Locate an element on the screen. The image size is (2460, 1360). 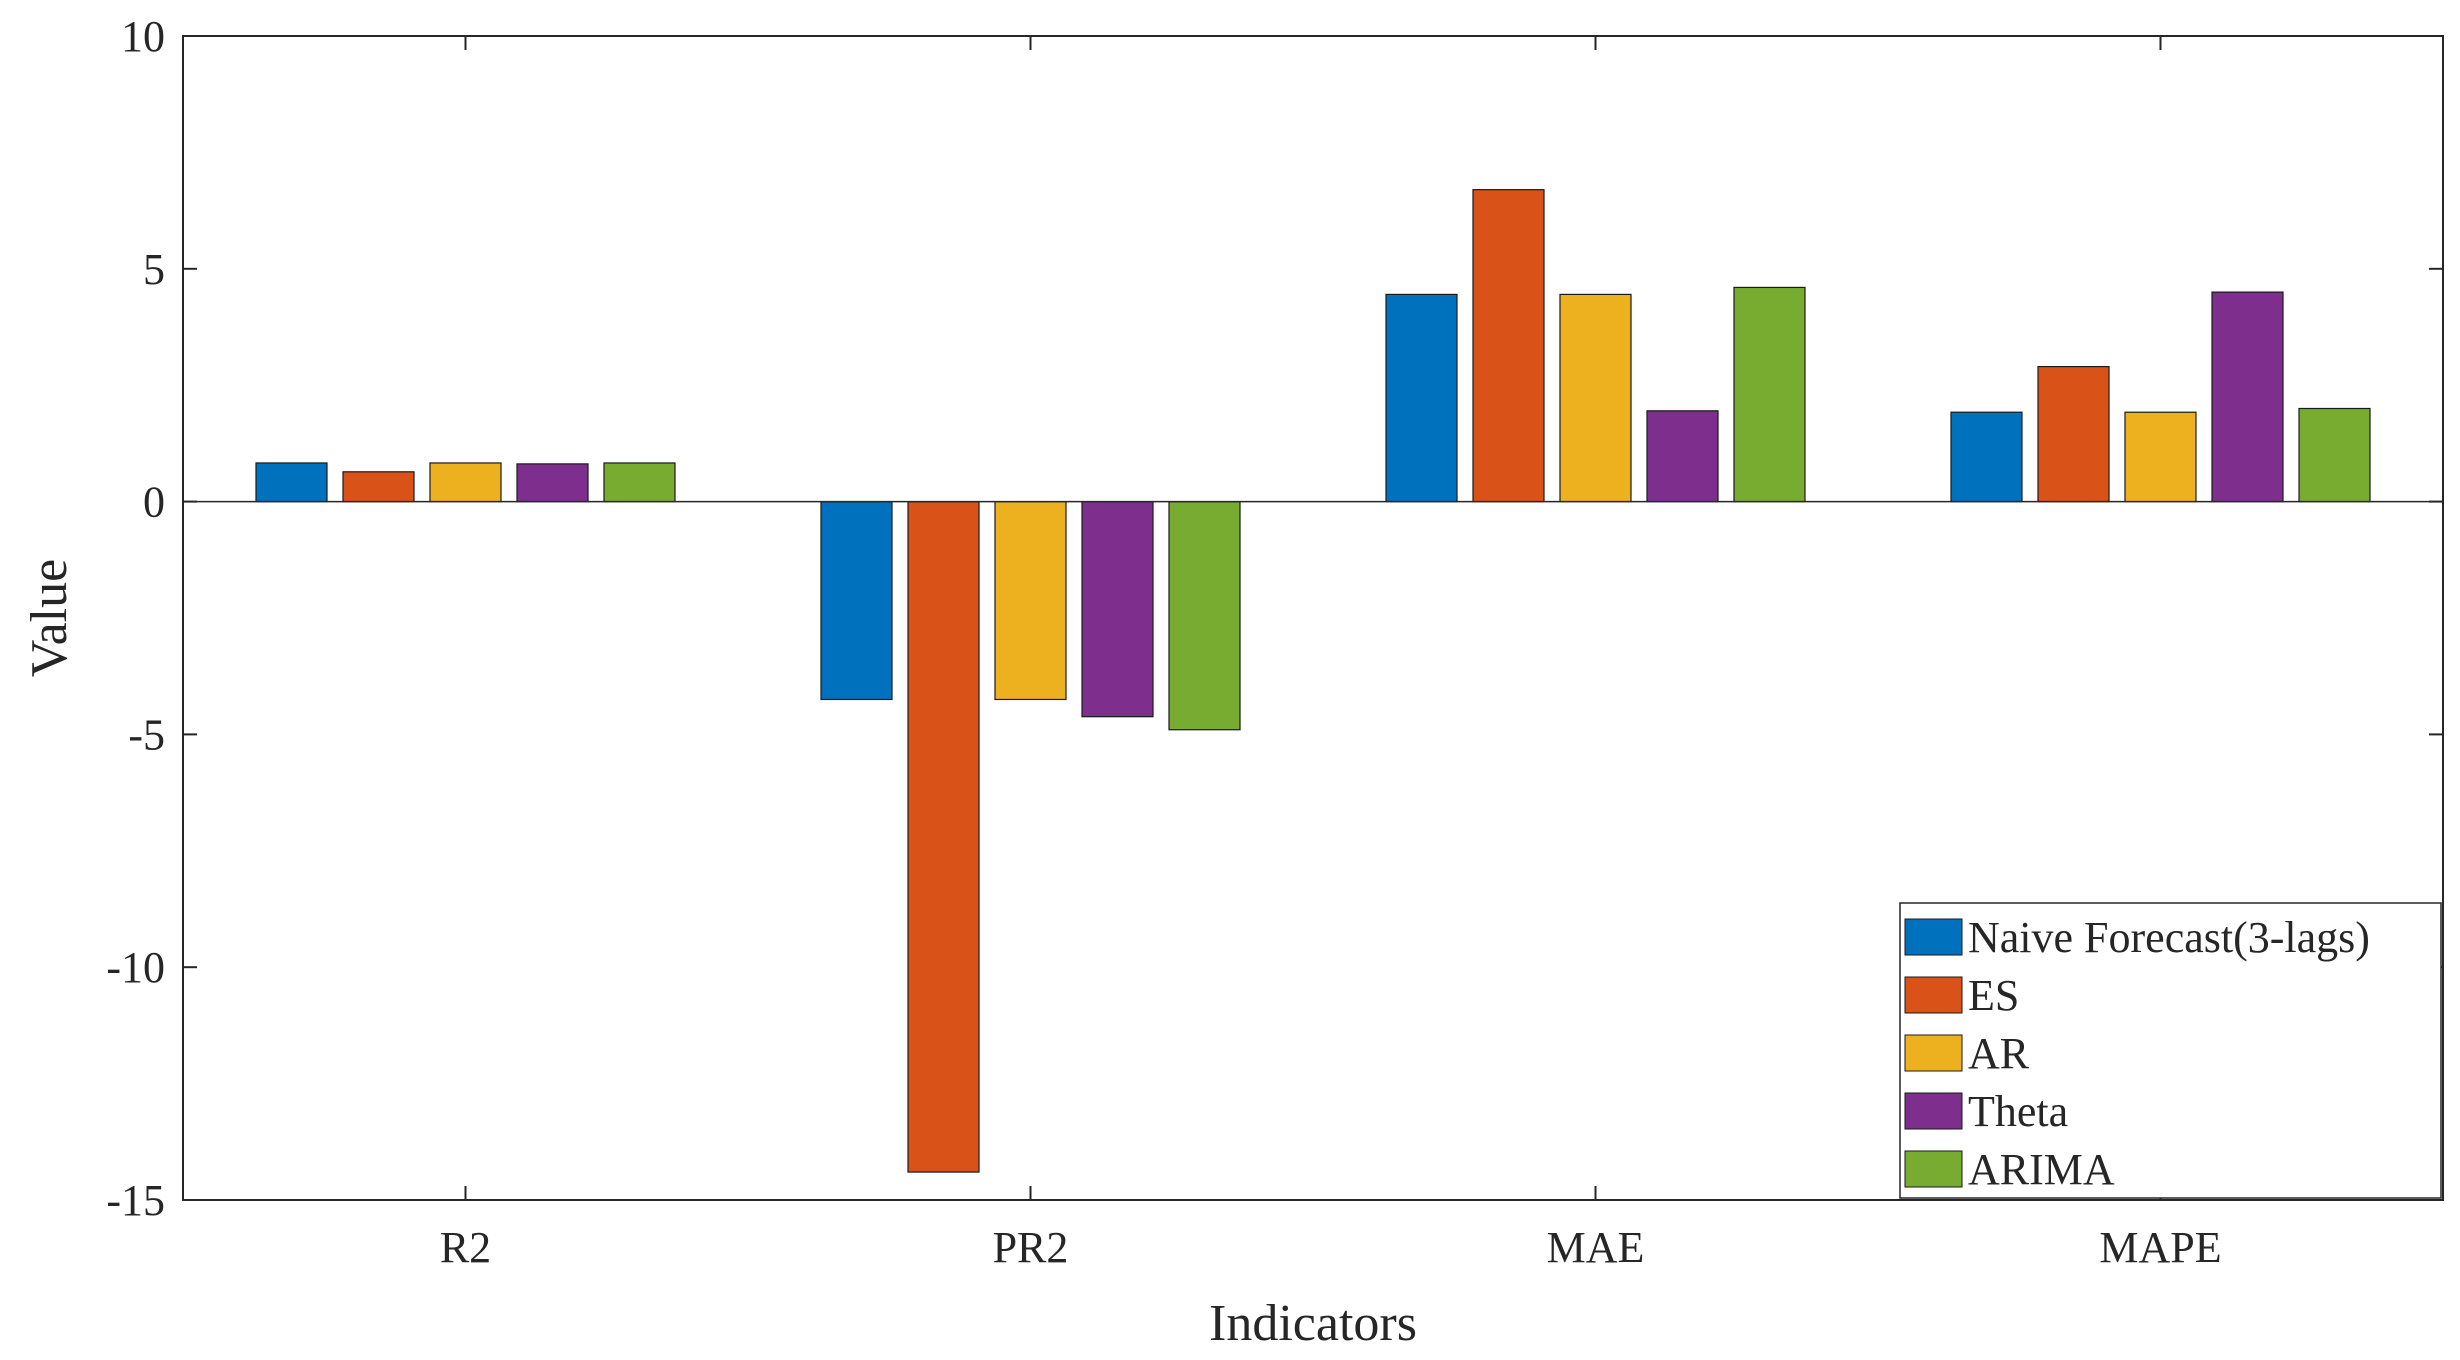
bar-theta-mae is located at coordinates (1682, 456).